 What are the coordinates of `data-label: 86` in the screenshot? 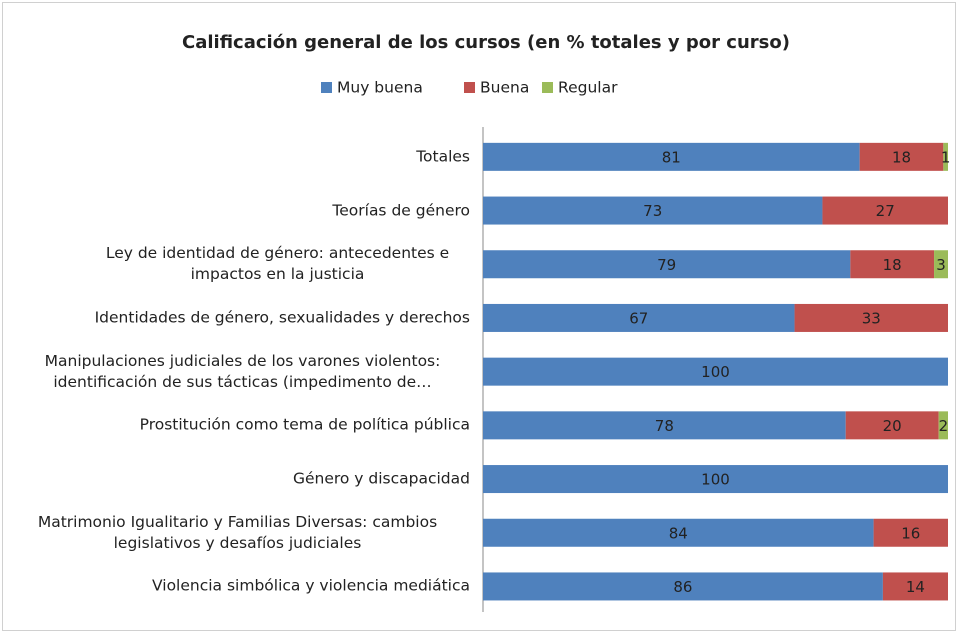 It's located at (682, 587).